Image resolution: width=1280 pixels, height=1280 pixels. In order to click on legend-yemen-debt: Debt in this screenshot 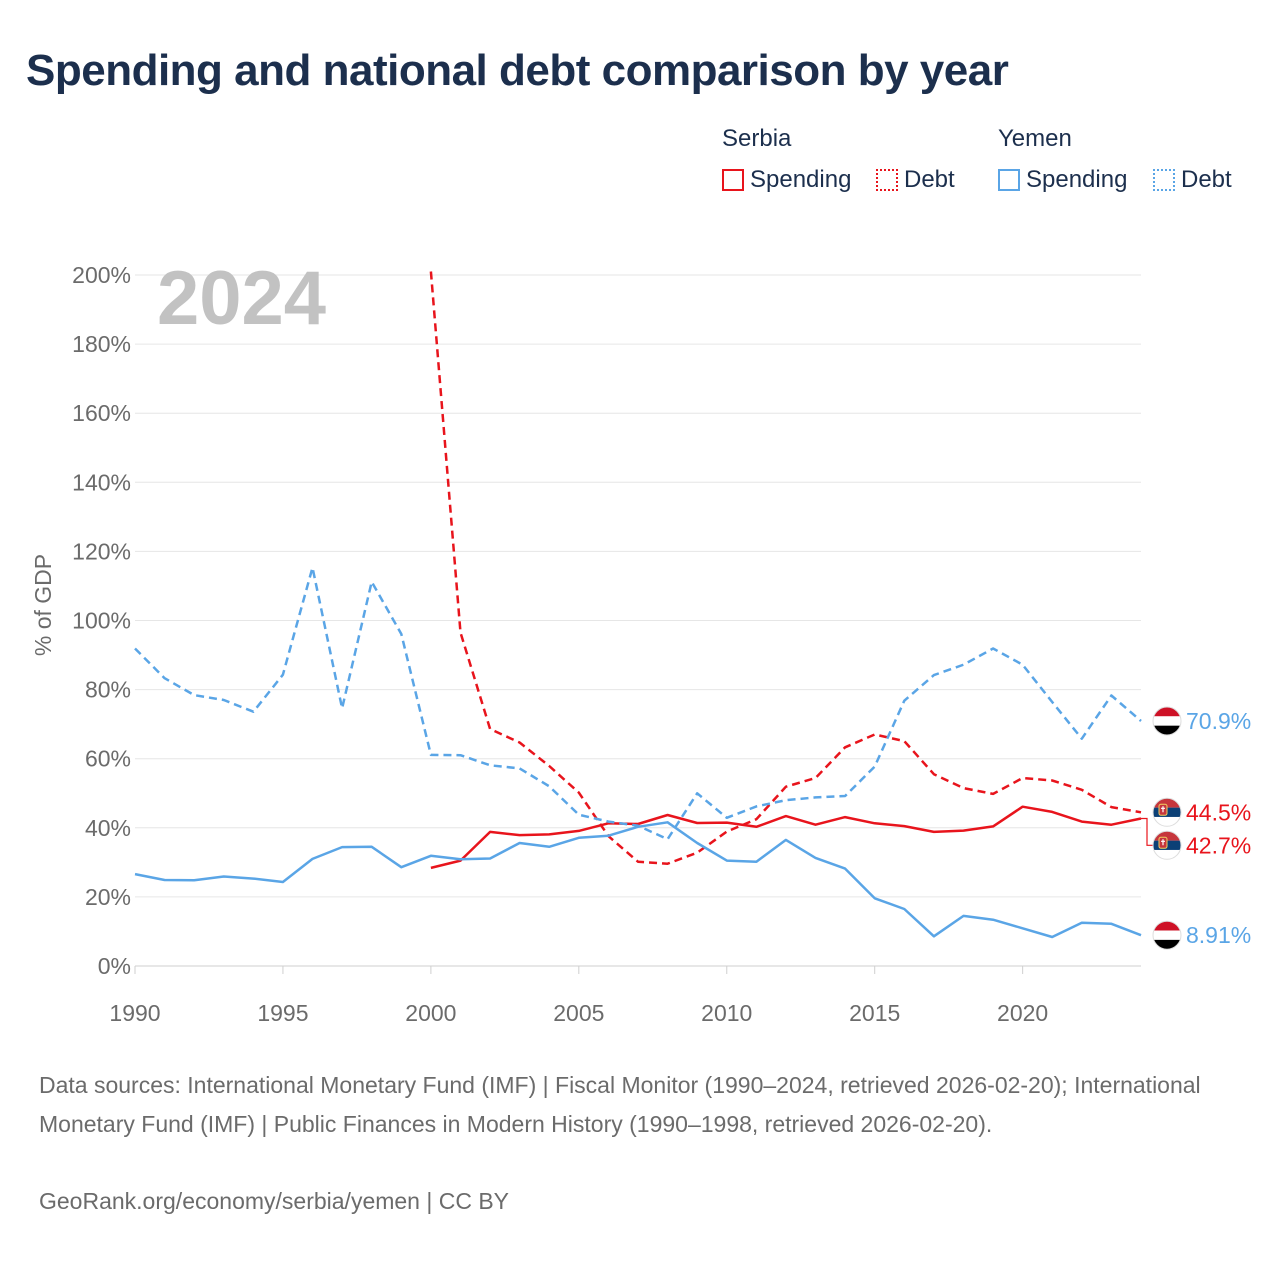, I will do `click(1192, 180)`.